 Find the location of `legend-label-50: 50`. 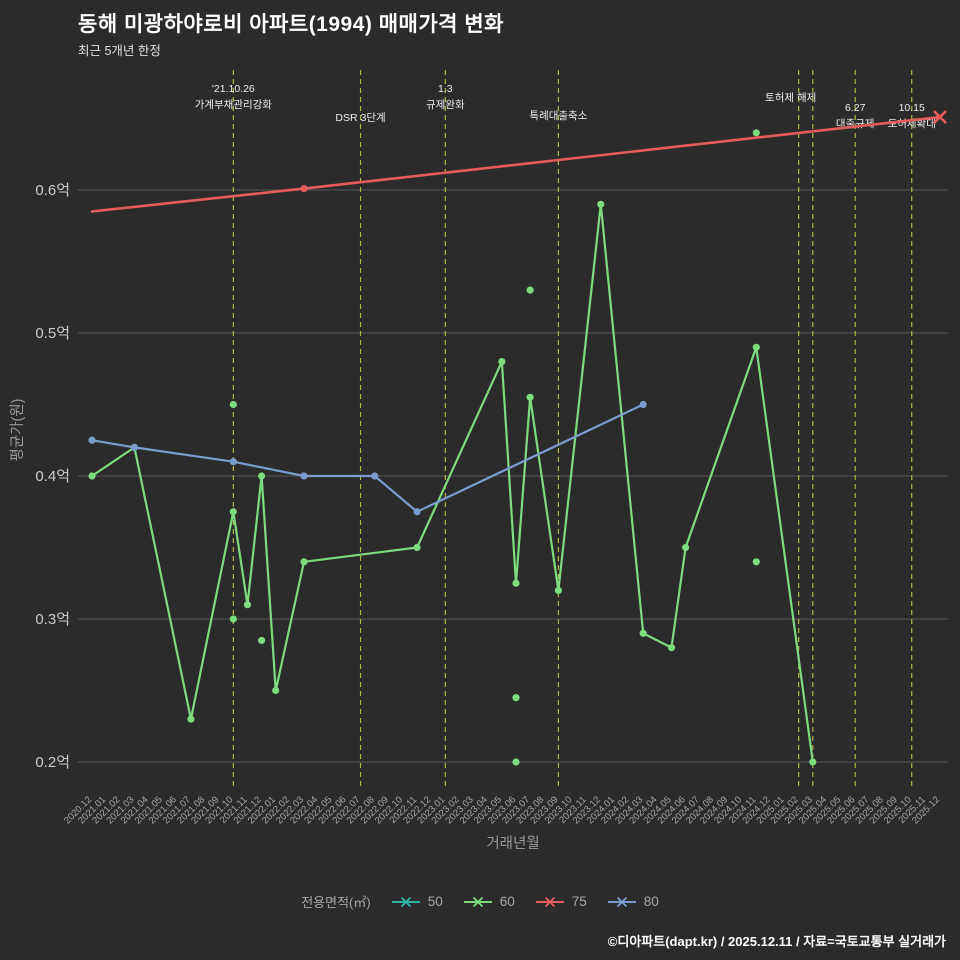

legend-label-50: 50 is located at coordinates (435, 901).